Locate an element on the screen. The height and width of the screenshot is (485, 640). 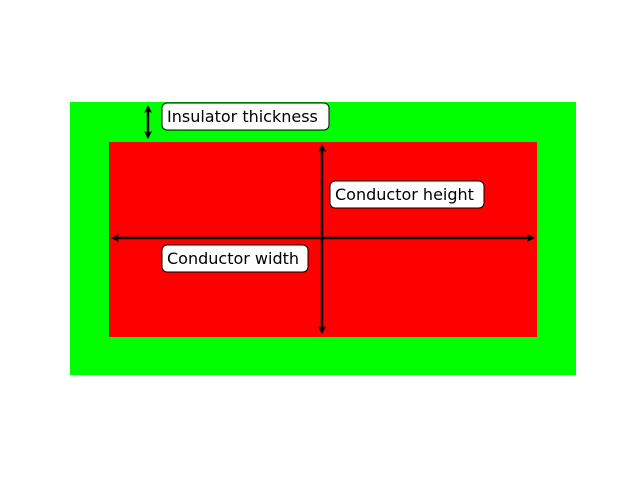
insulator-thickness-label: Insulator thickness is located at coordinates (242, 116).